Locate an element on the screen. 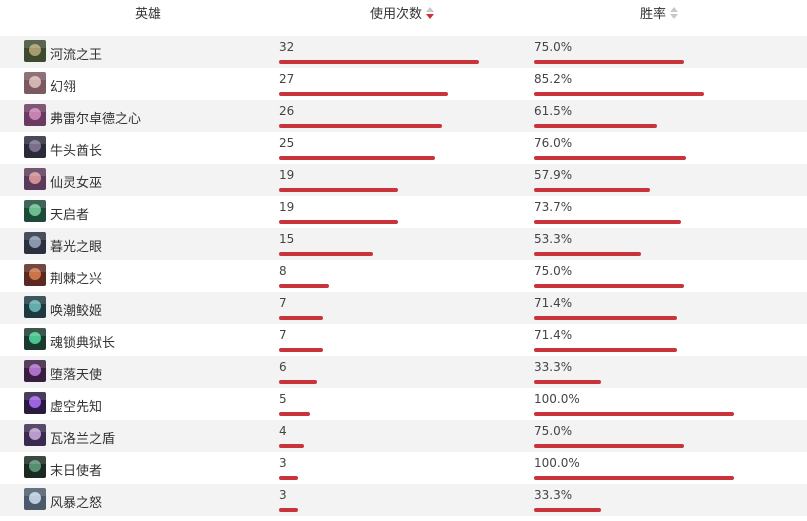 The image size is (807, 521). table-row: 魂锁典狱长 7 71.4% is located at coordinates (403, 340).